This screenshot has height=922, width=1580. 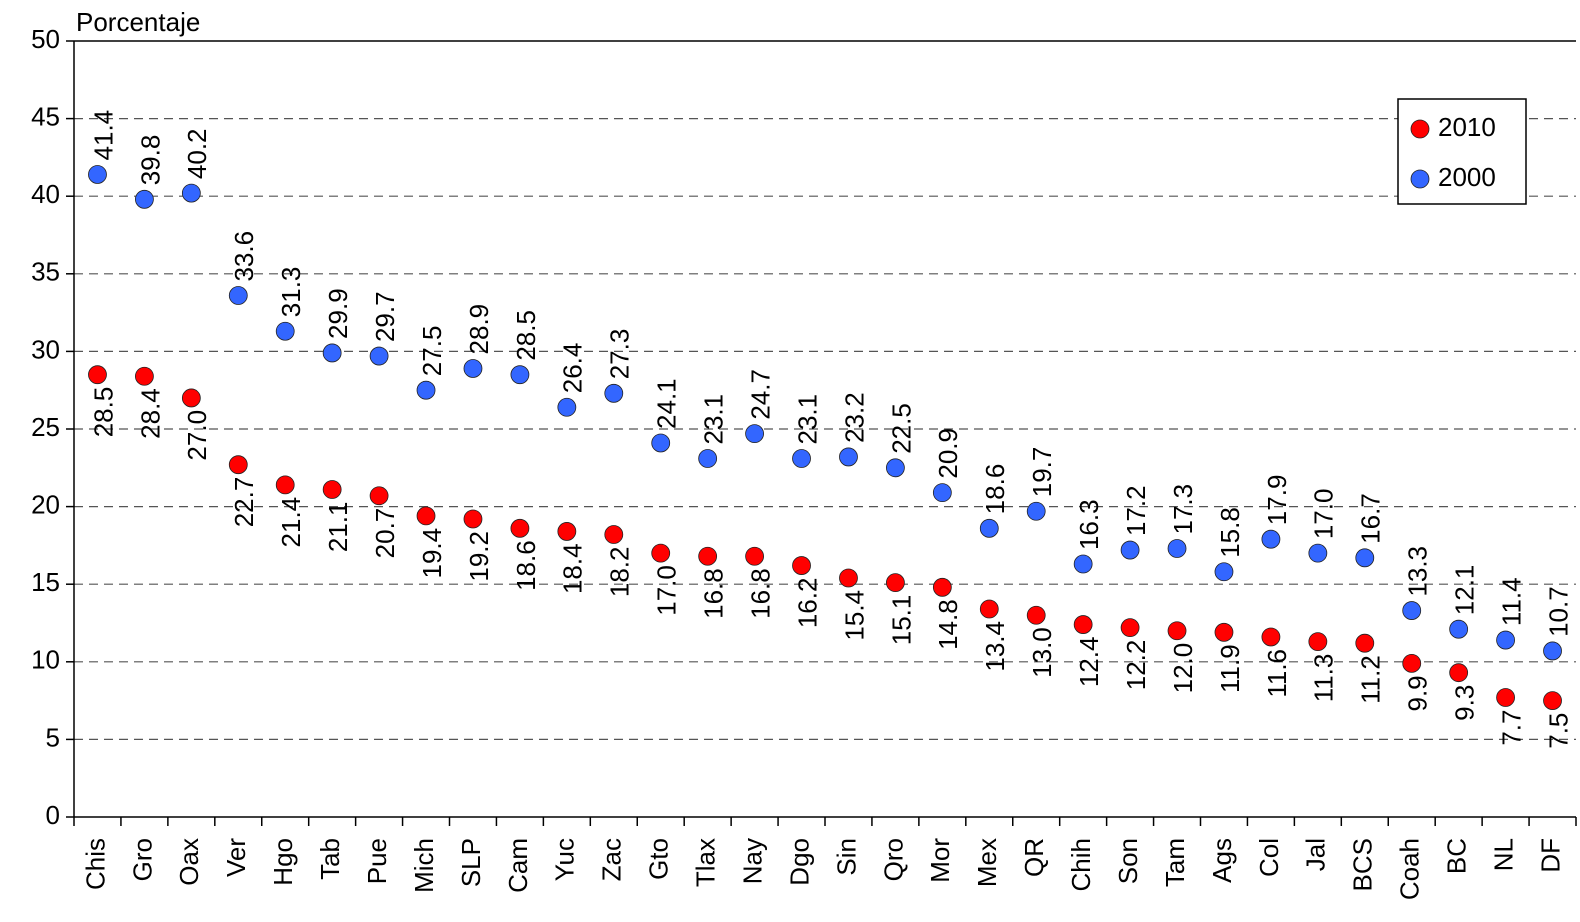 What do you see at coordinates (103, 135) in the screenshot?
I see `data-label: 41.4` at bounding box center [103, 135].